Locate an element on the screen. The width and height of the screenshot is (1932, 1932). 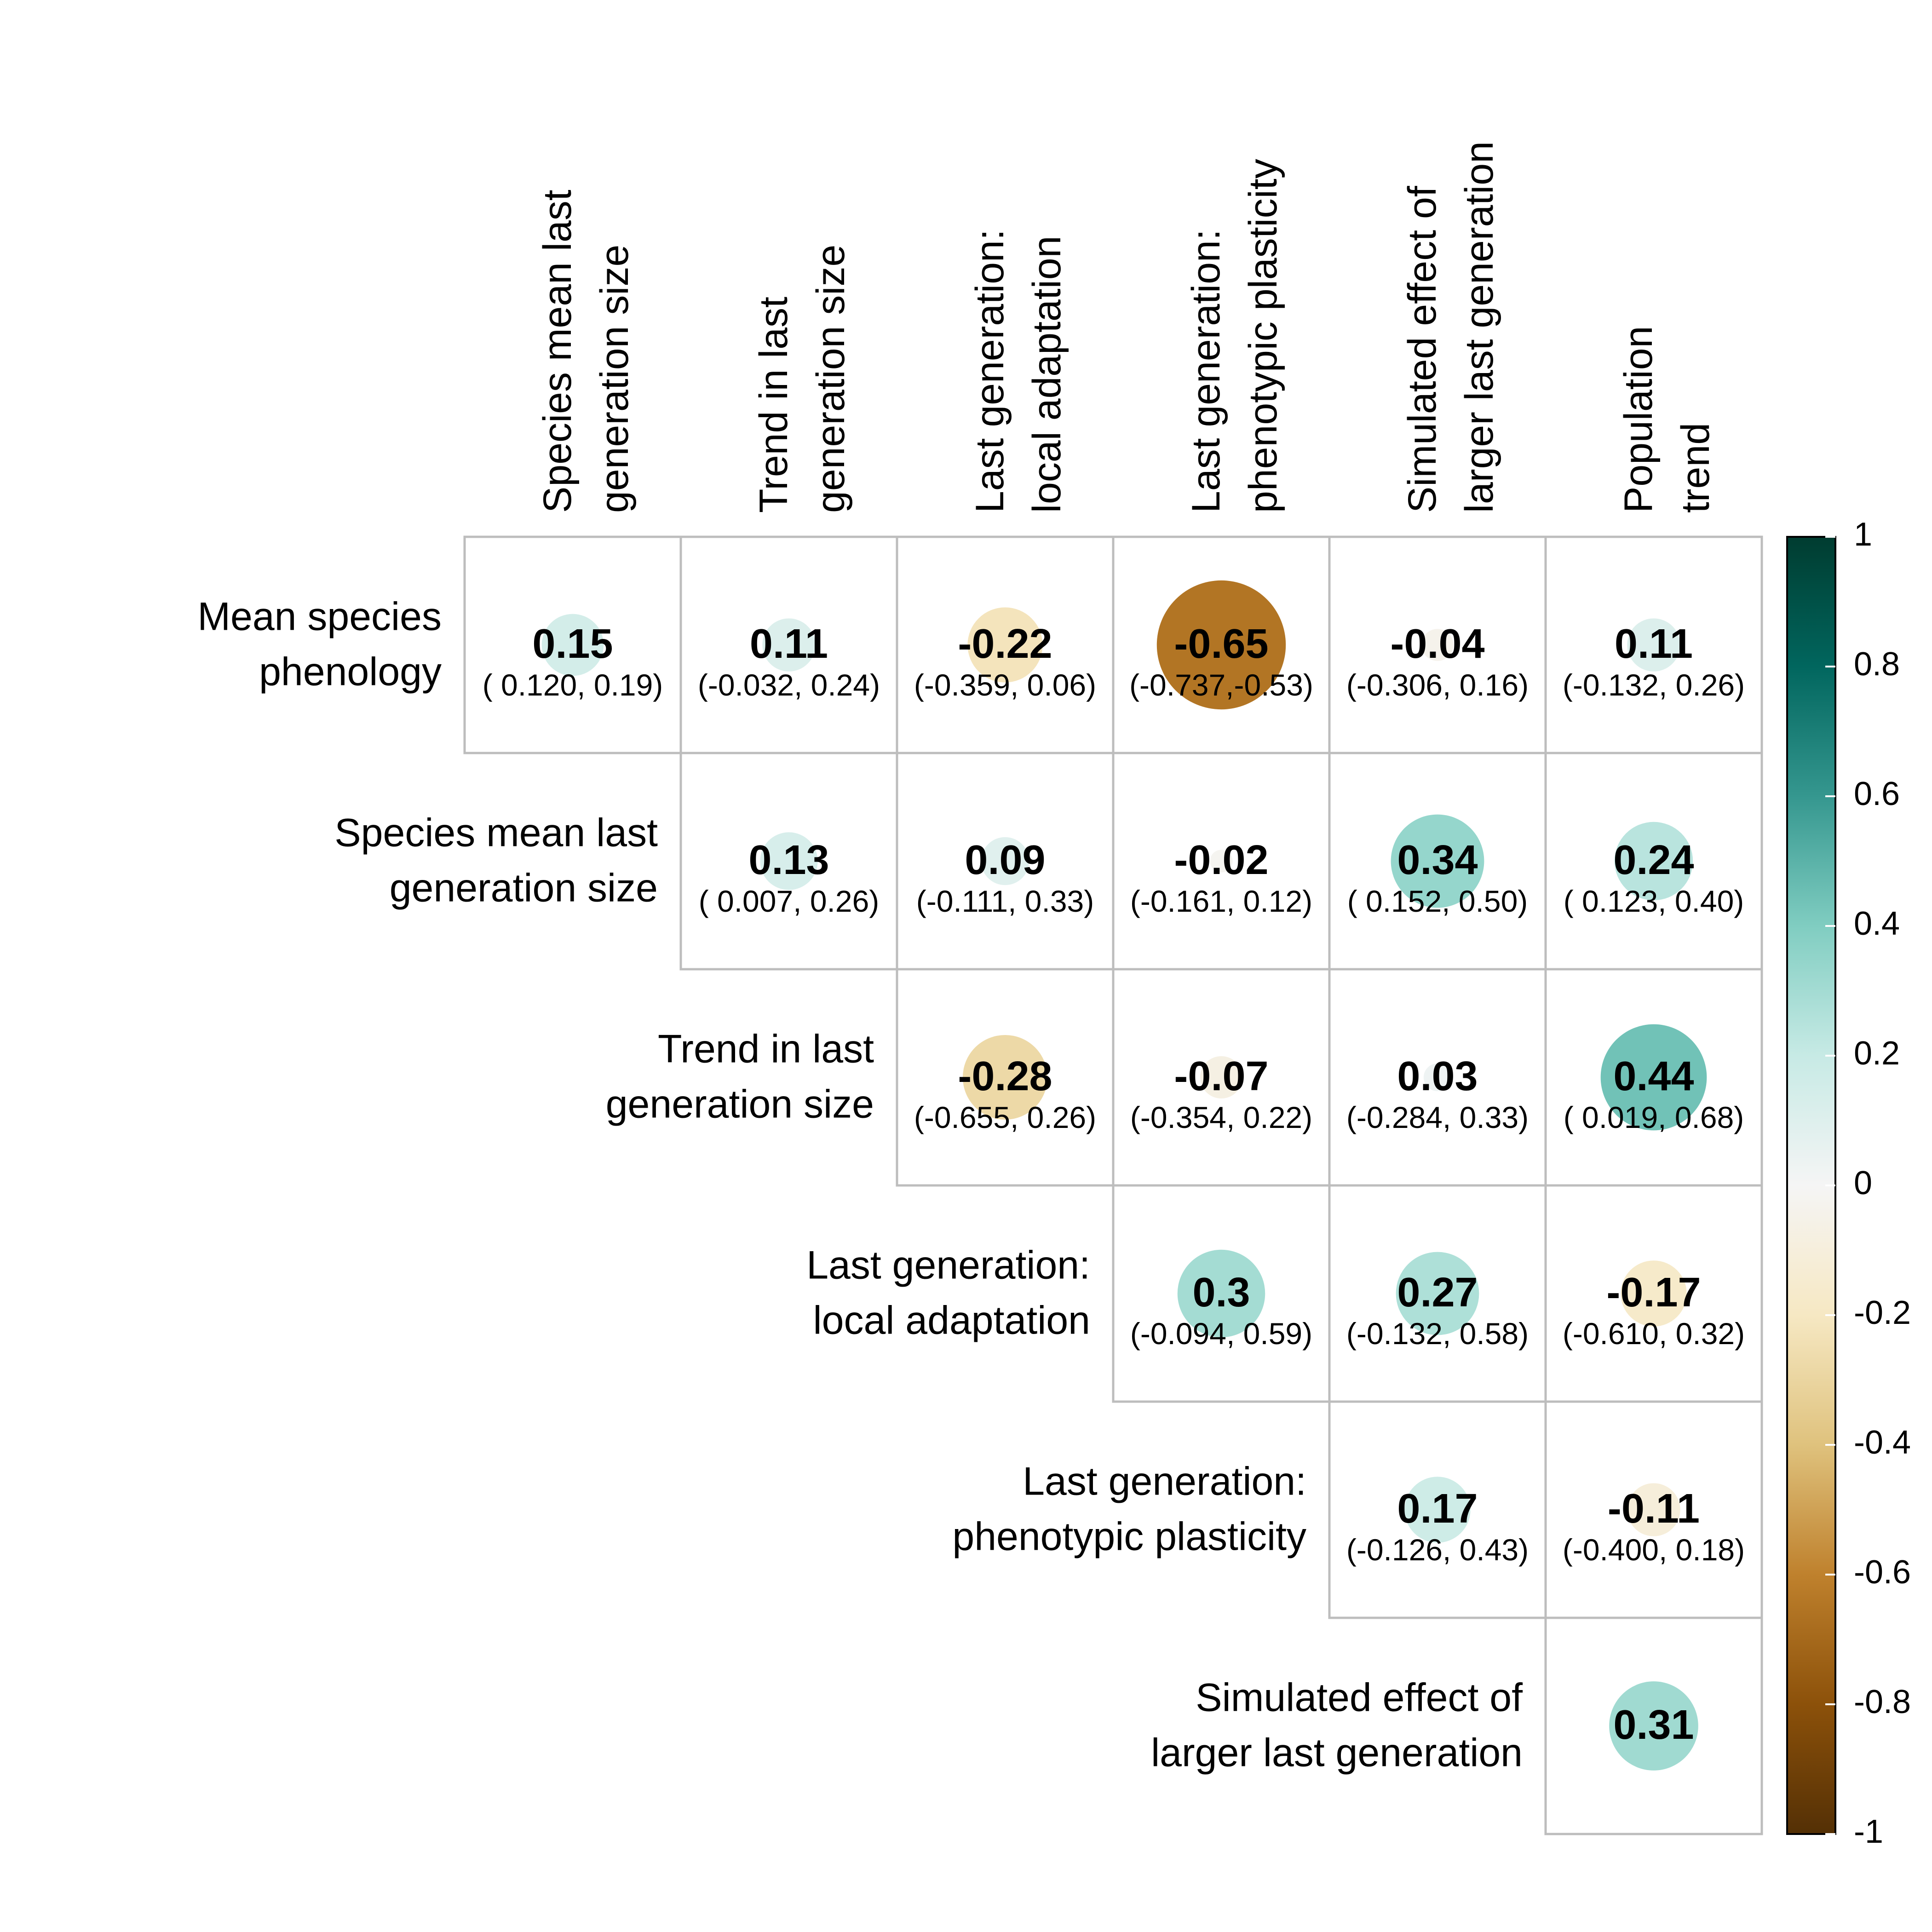
row-label-line: Species mean last is located at coordinates (496, 833).